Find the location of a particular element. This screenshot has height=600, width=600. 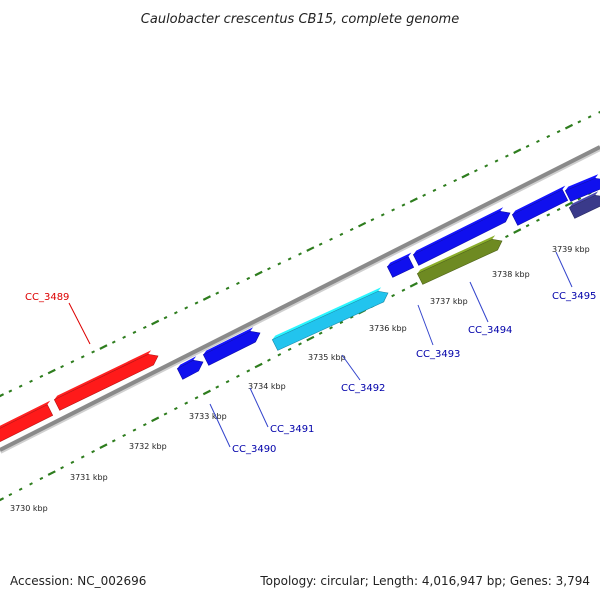

kbp-label: 3733 kbp is located at coordinates (208, 416).